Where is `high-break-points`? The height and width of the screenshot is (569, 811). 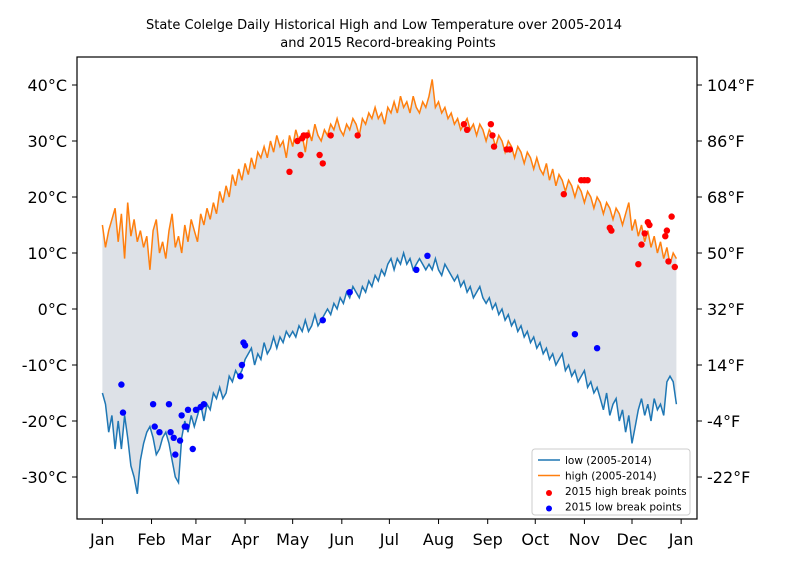 high-break-points is located at coordinates (482, 196).